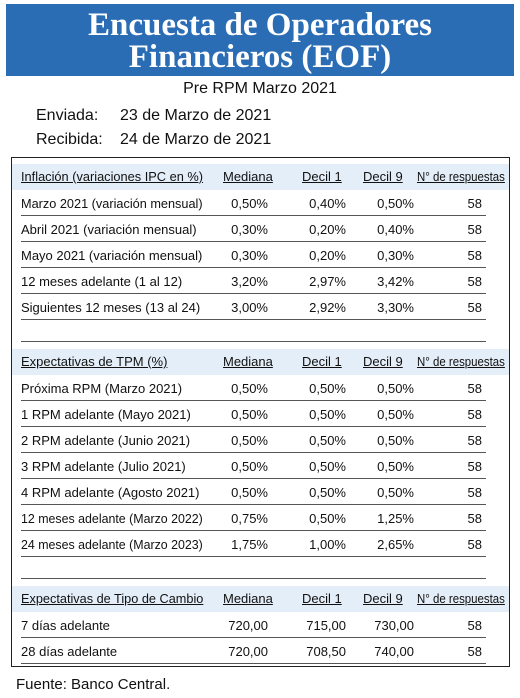  Describe the element at coordinates (69, 651) in the screenshot. I see `row-label: 28 días adelante` at that location.